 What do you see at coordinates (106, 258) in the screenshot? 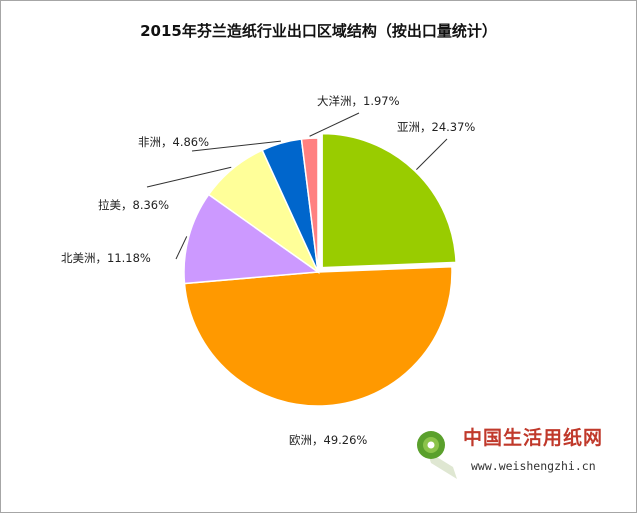
I see `data-label-3: 北美洲，11.18%` at bounding box center [106, 258].